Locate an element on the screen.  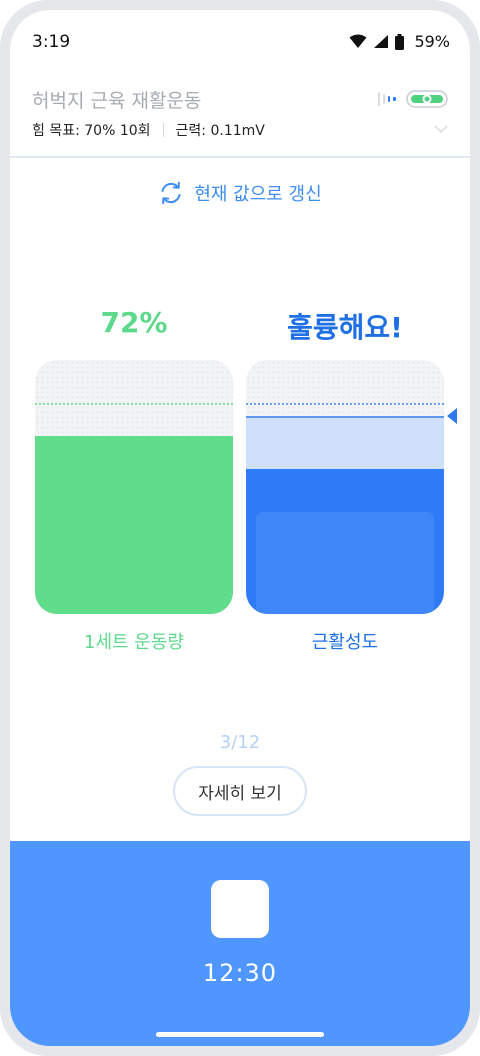
stop-button is located at coordinates (240, 909).